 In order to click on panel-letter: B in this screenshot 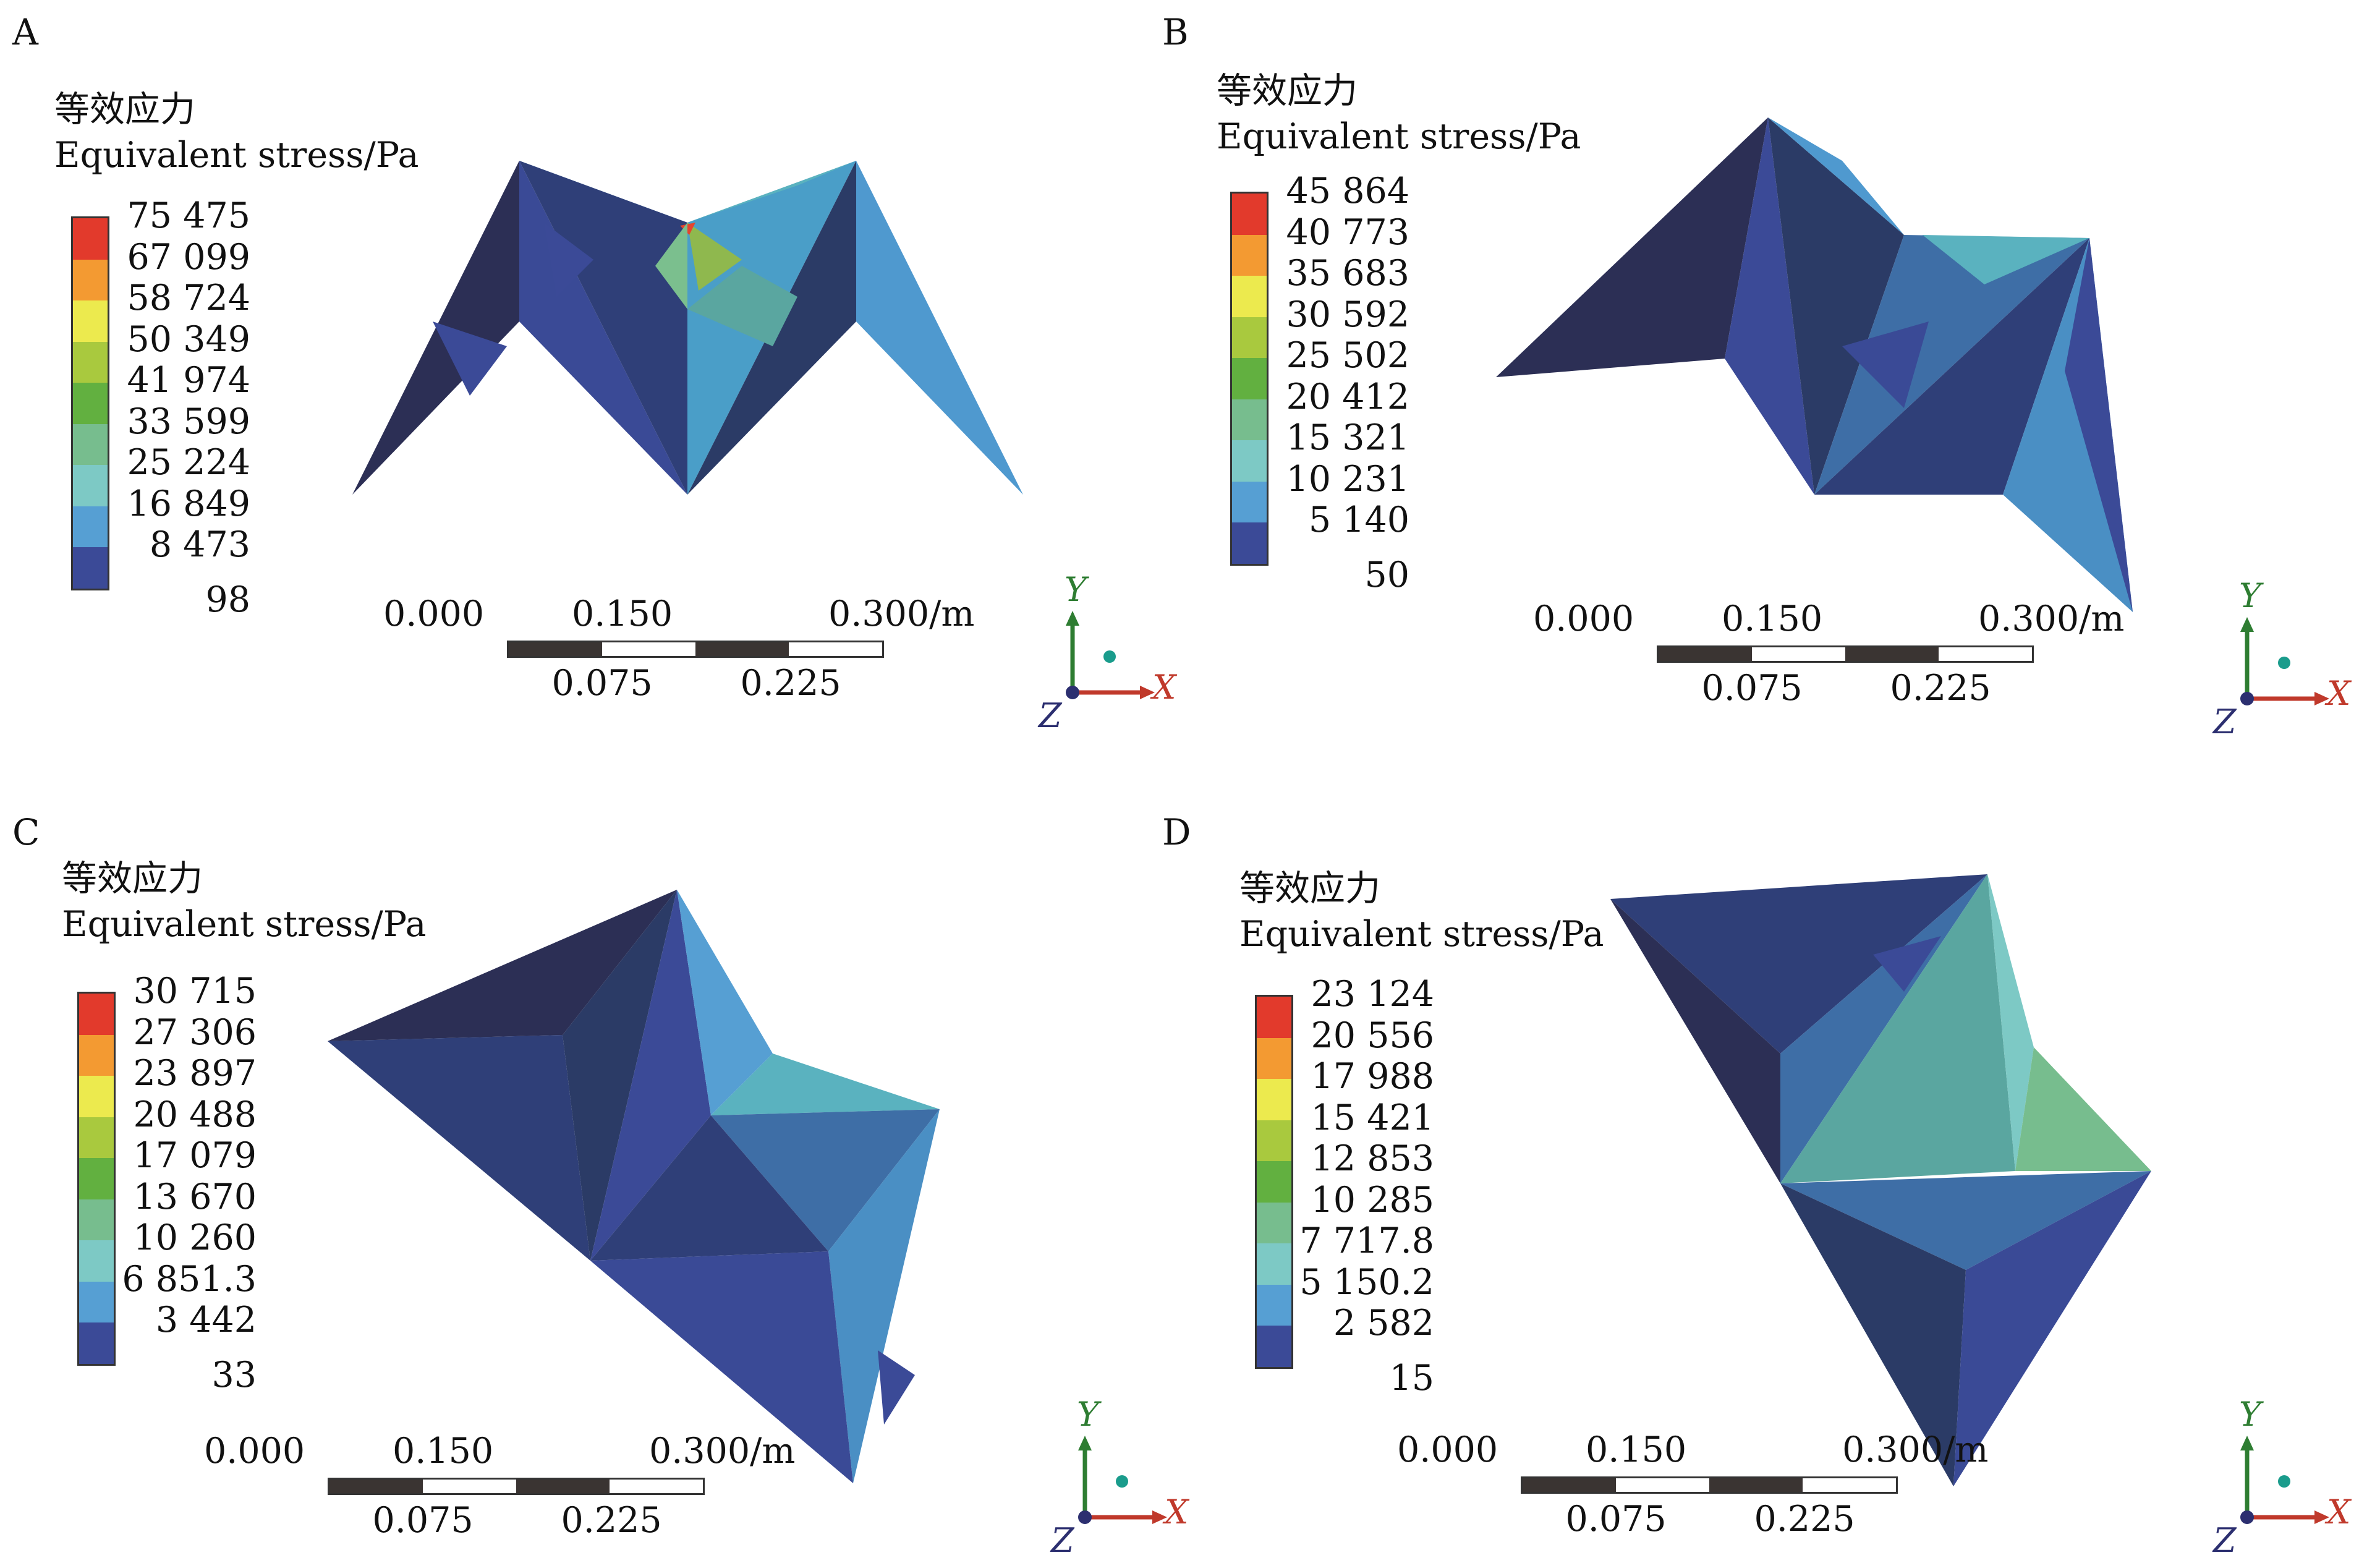, I will do `click(1175, 32)`.